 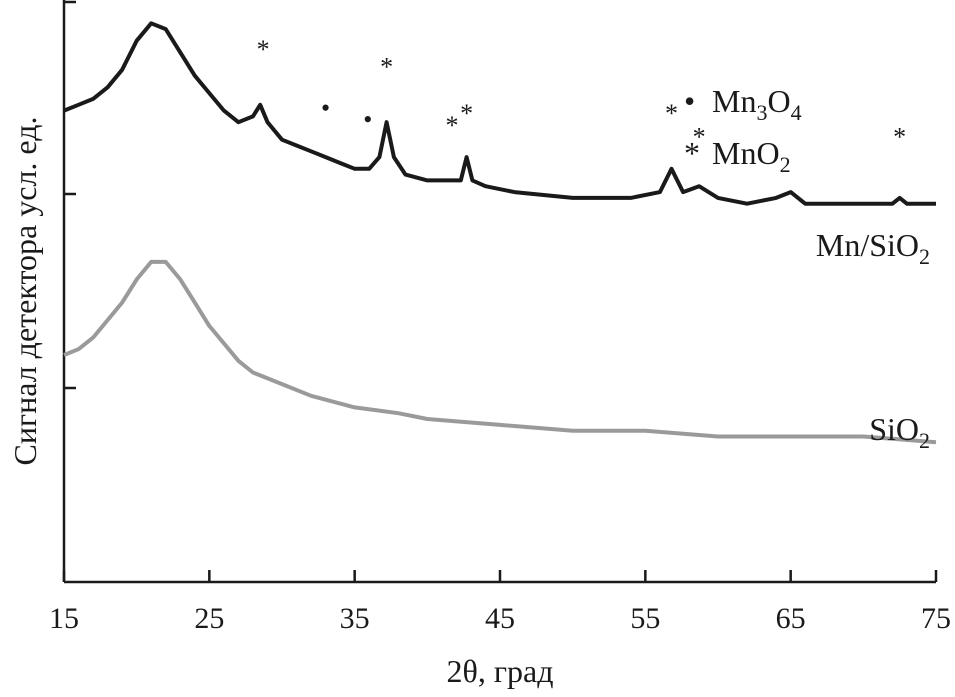 I want to click on x-tick-label: 55, so click(x=645, y=618).